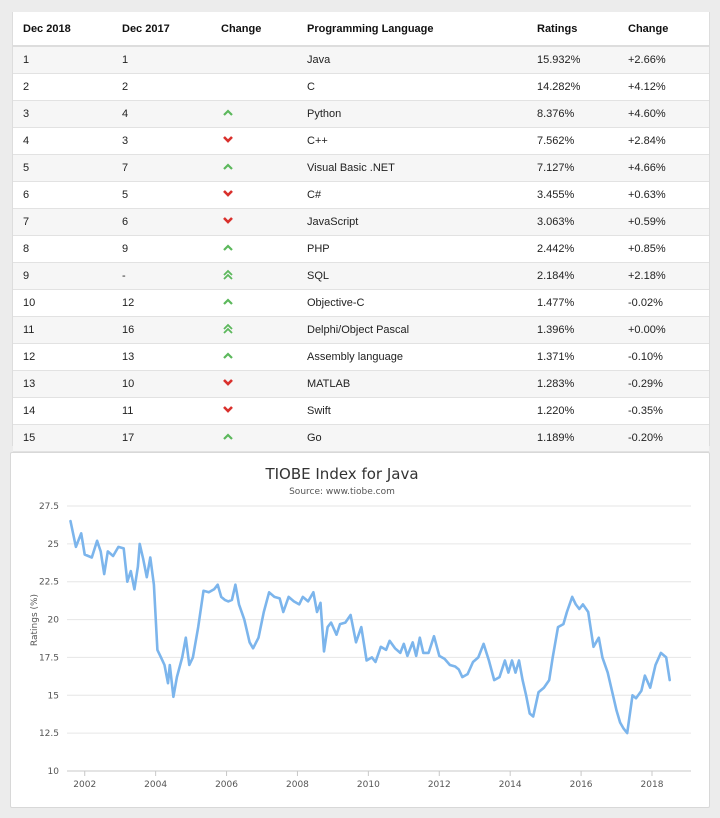  Describe the element at coordinates (361, 330) in the screenshot. I see `table-row: 11 16 Delphi/Object Pascal 1.396% +0.00%` at that location.